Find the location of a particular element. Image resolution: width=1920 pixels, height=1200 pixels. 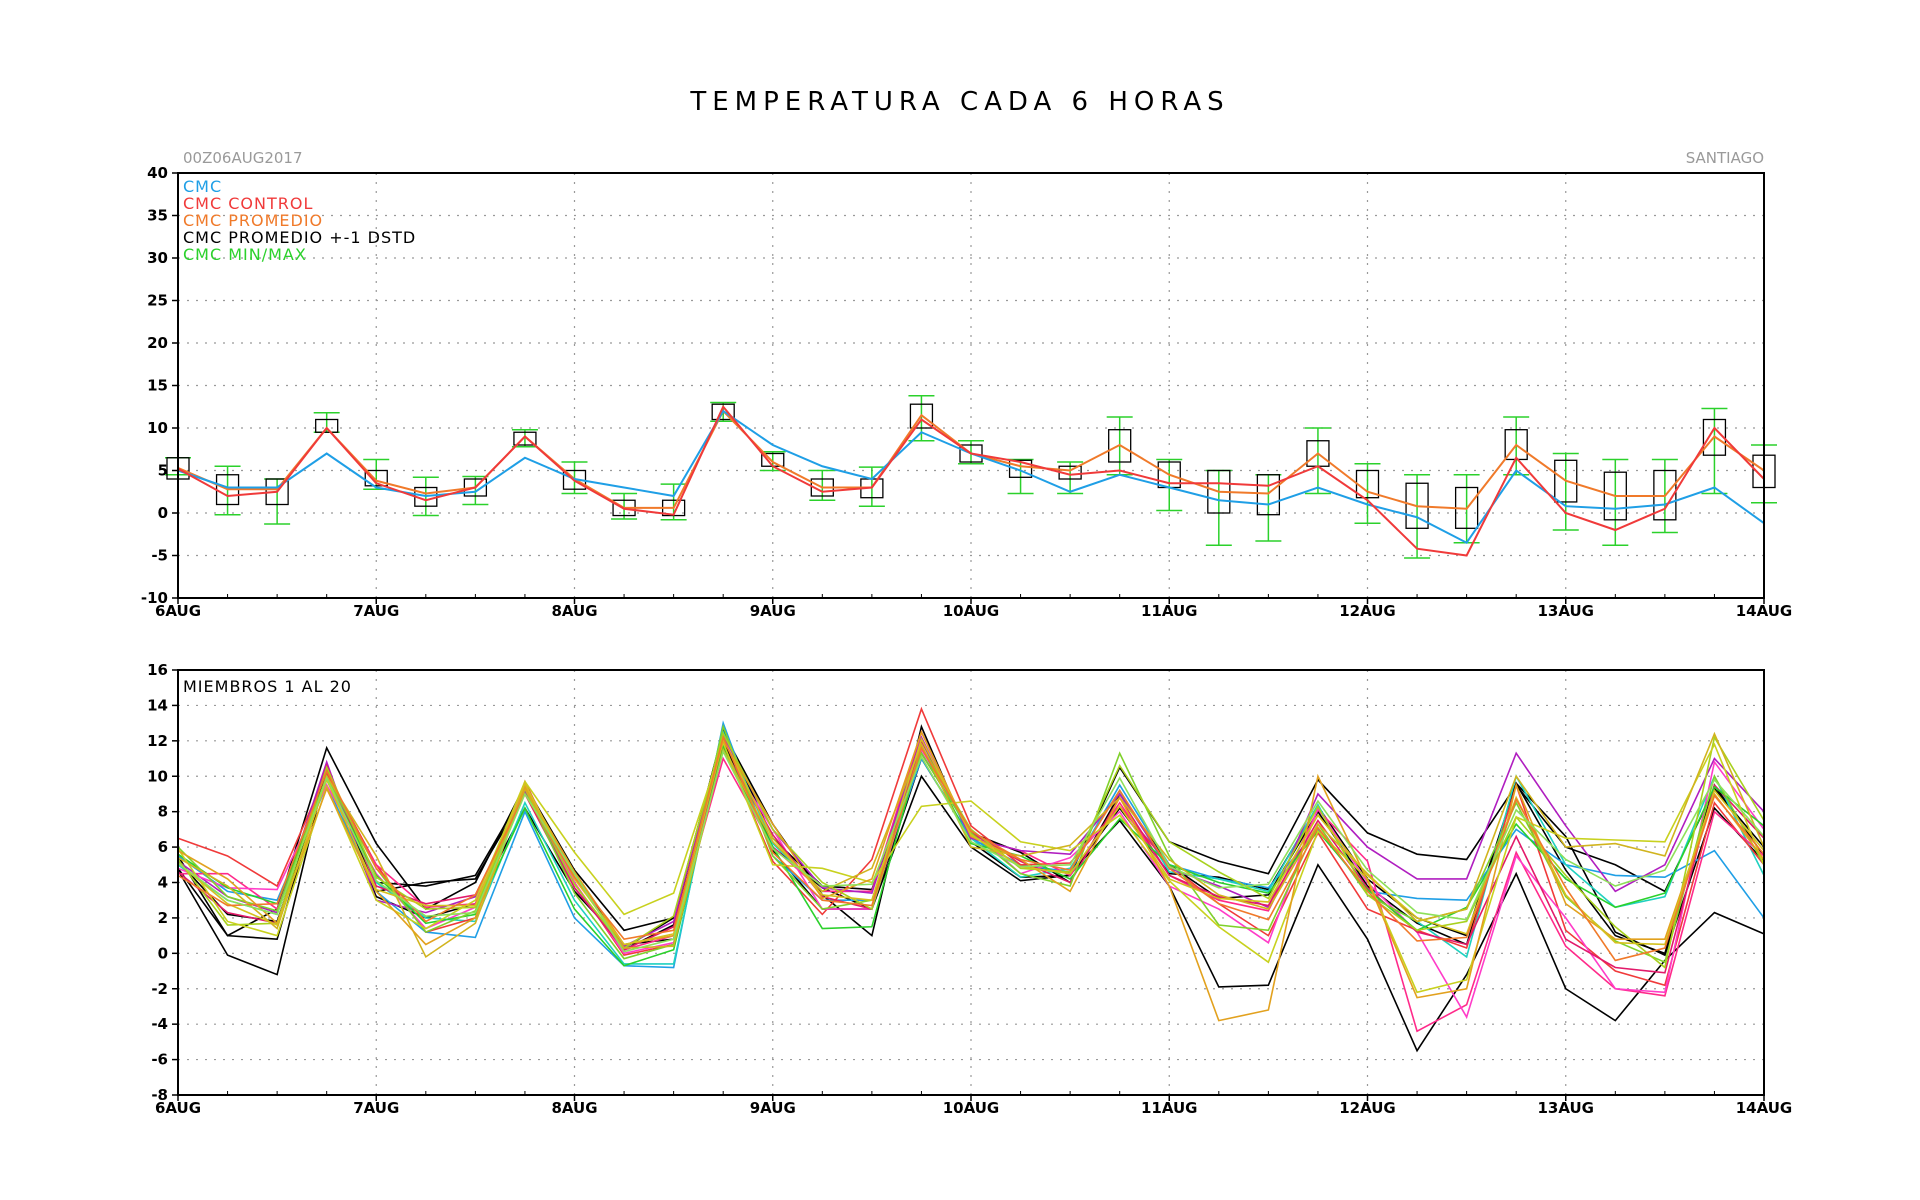

y-tick-label: 12 is located at coordinates (157, 741).